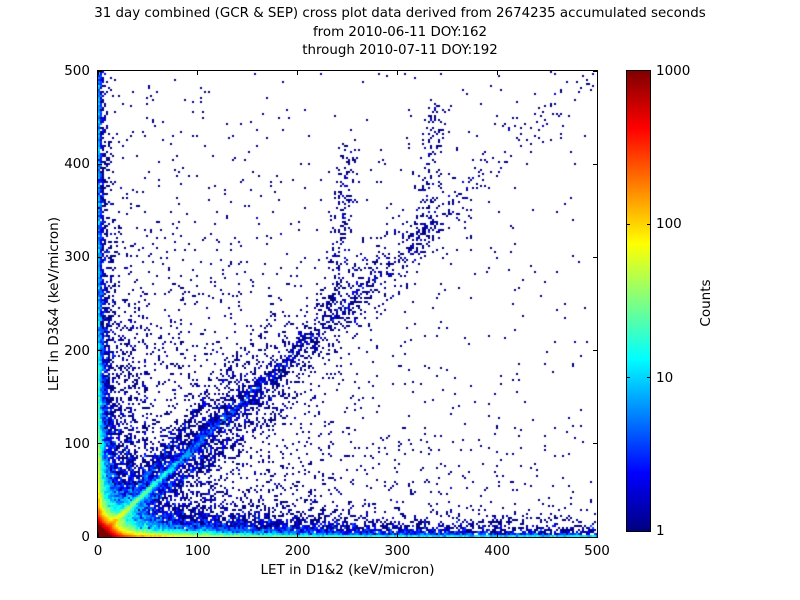 The height and width of the screenshot is (600, 800). I want to click on colorbar-tick-label: 1000, so click(673, 71).